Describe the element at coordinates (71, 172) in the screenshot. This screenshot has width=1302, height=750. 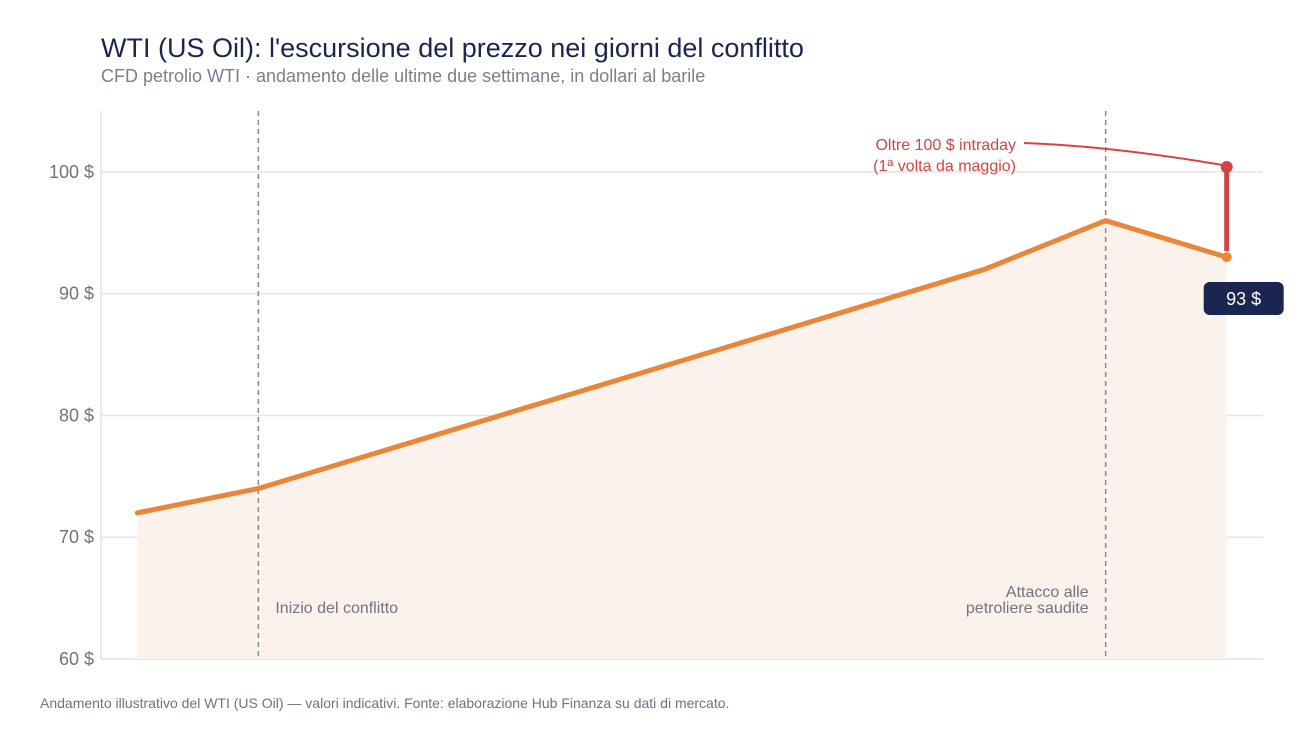
I see `y-tick-label: 100 $` at that location.